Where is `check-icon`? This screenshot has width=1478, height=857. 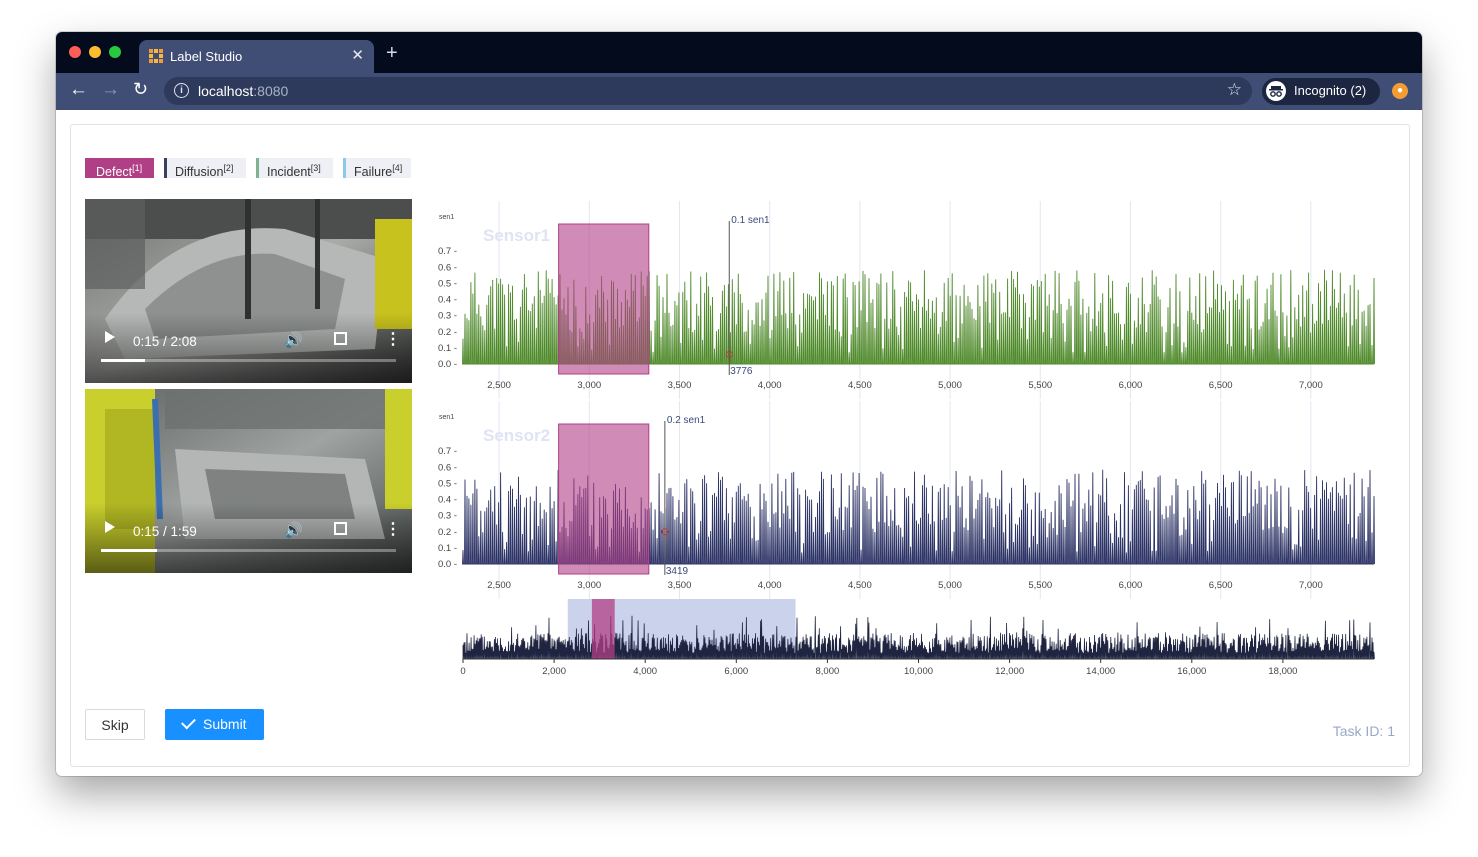
check-icon is located at coordinates (188, 722).